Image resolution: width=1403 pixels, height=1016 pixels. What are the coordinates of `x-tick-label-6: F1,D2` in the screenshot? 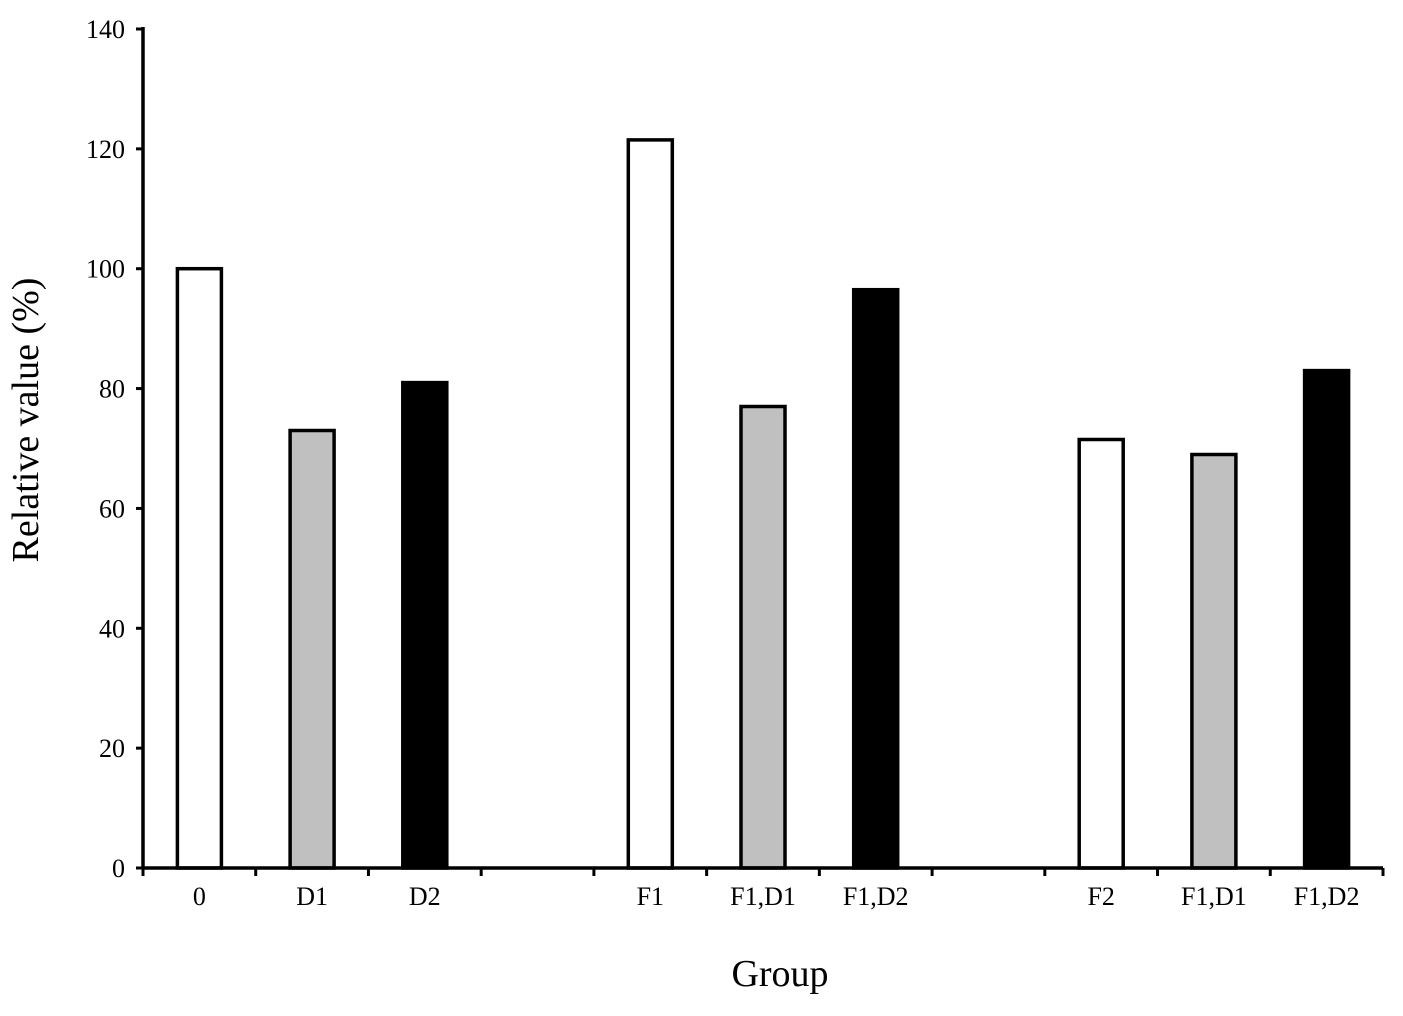 It's located at (876, 896).